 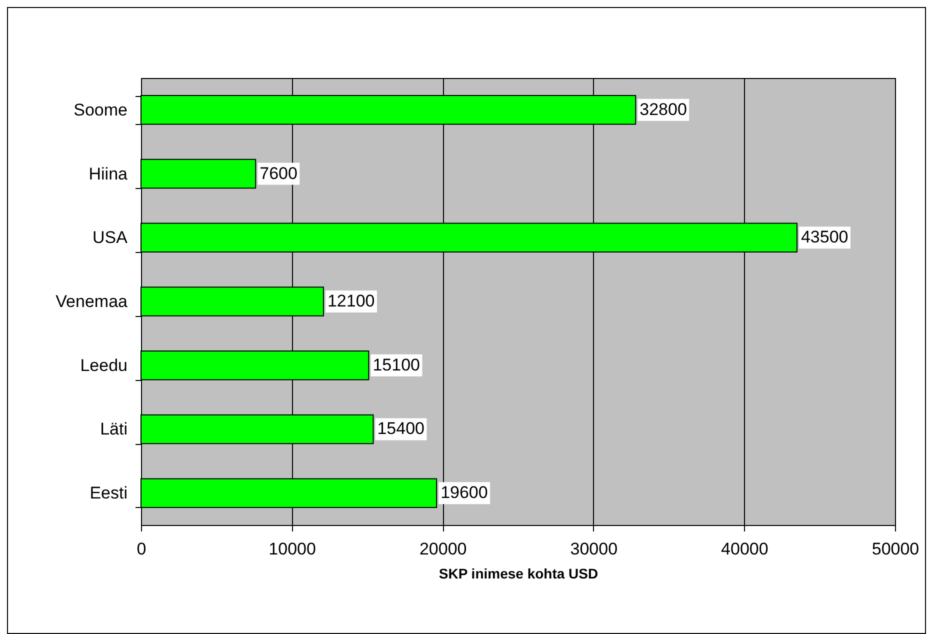 I want to click on data-label: 19600, so click(x=464, y=492).